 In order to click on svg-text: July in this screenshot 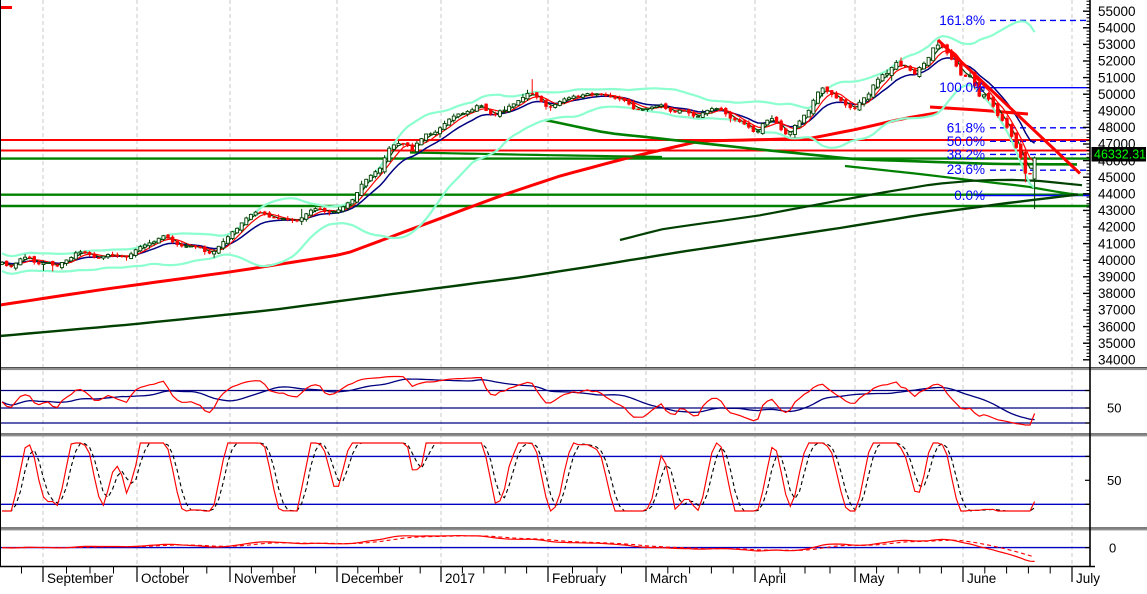, I will do `click(1088, 578)`.